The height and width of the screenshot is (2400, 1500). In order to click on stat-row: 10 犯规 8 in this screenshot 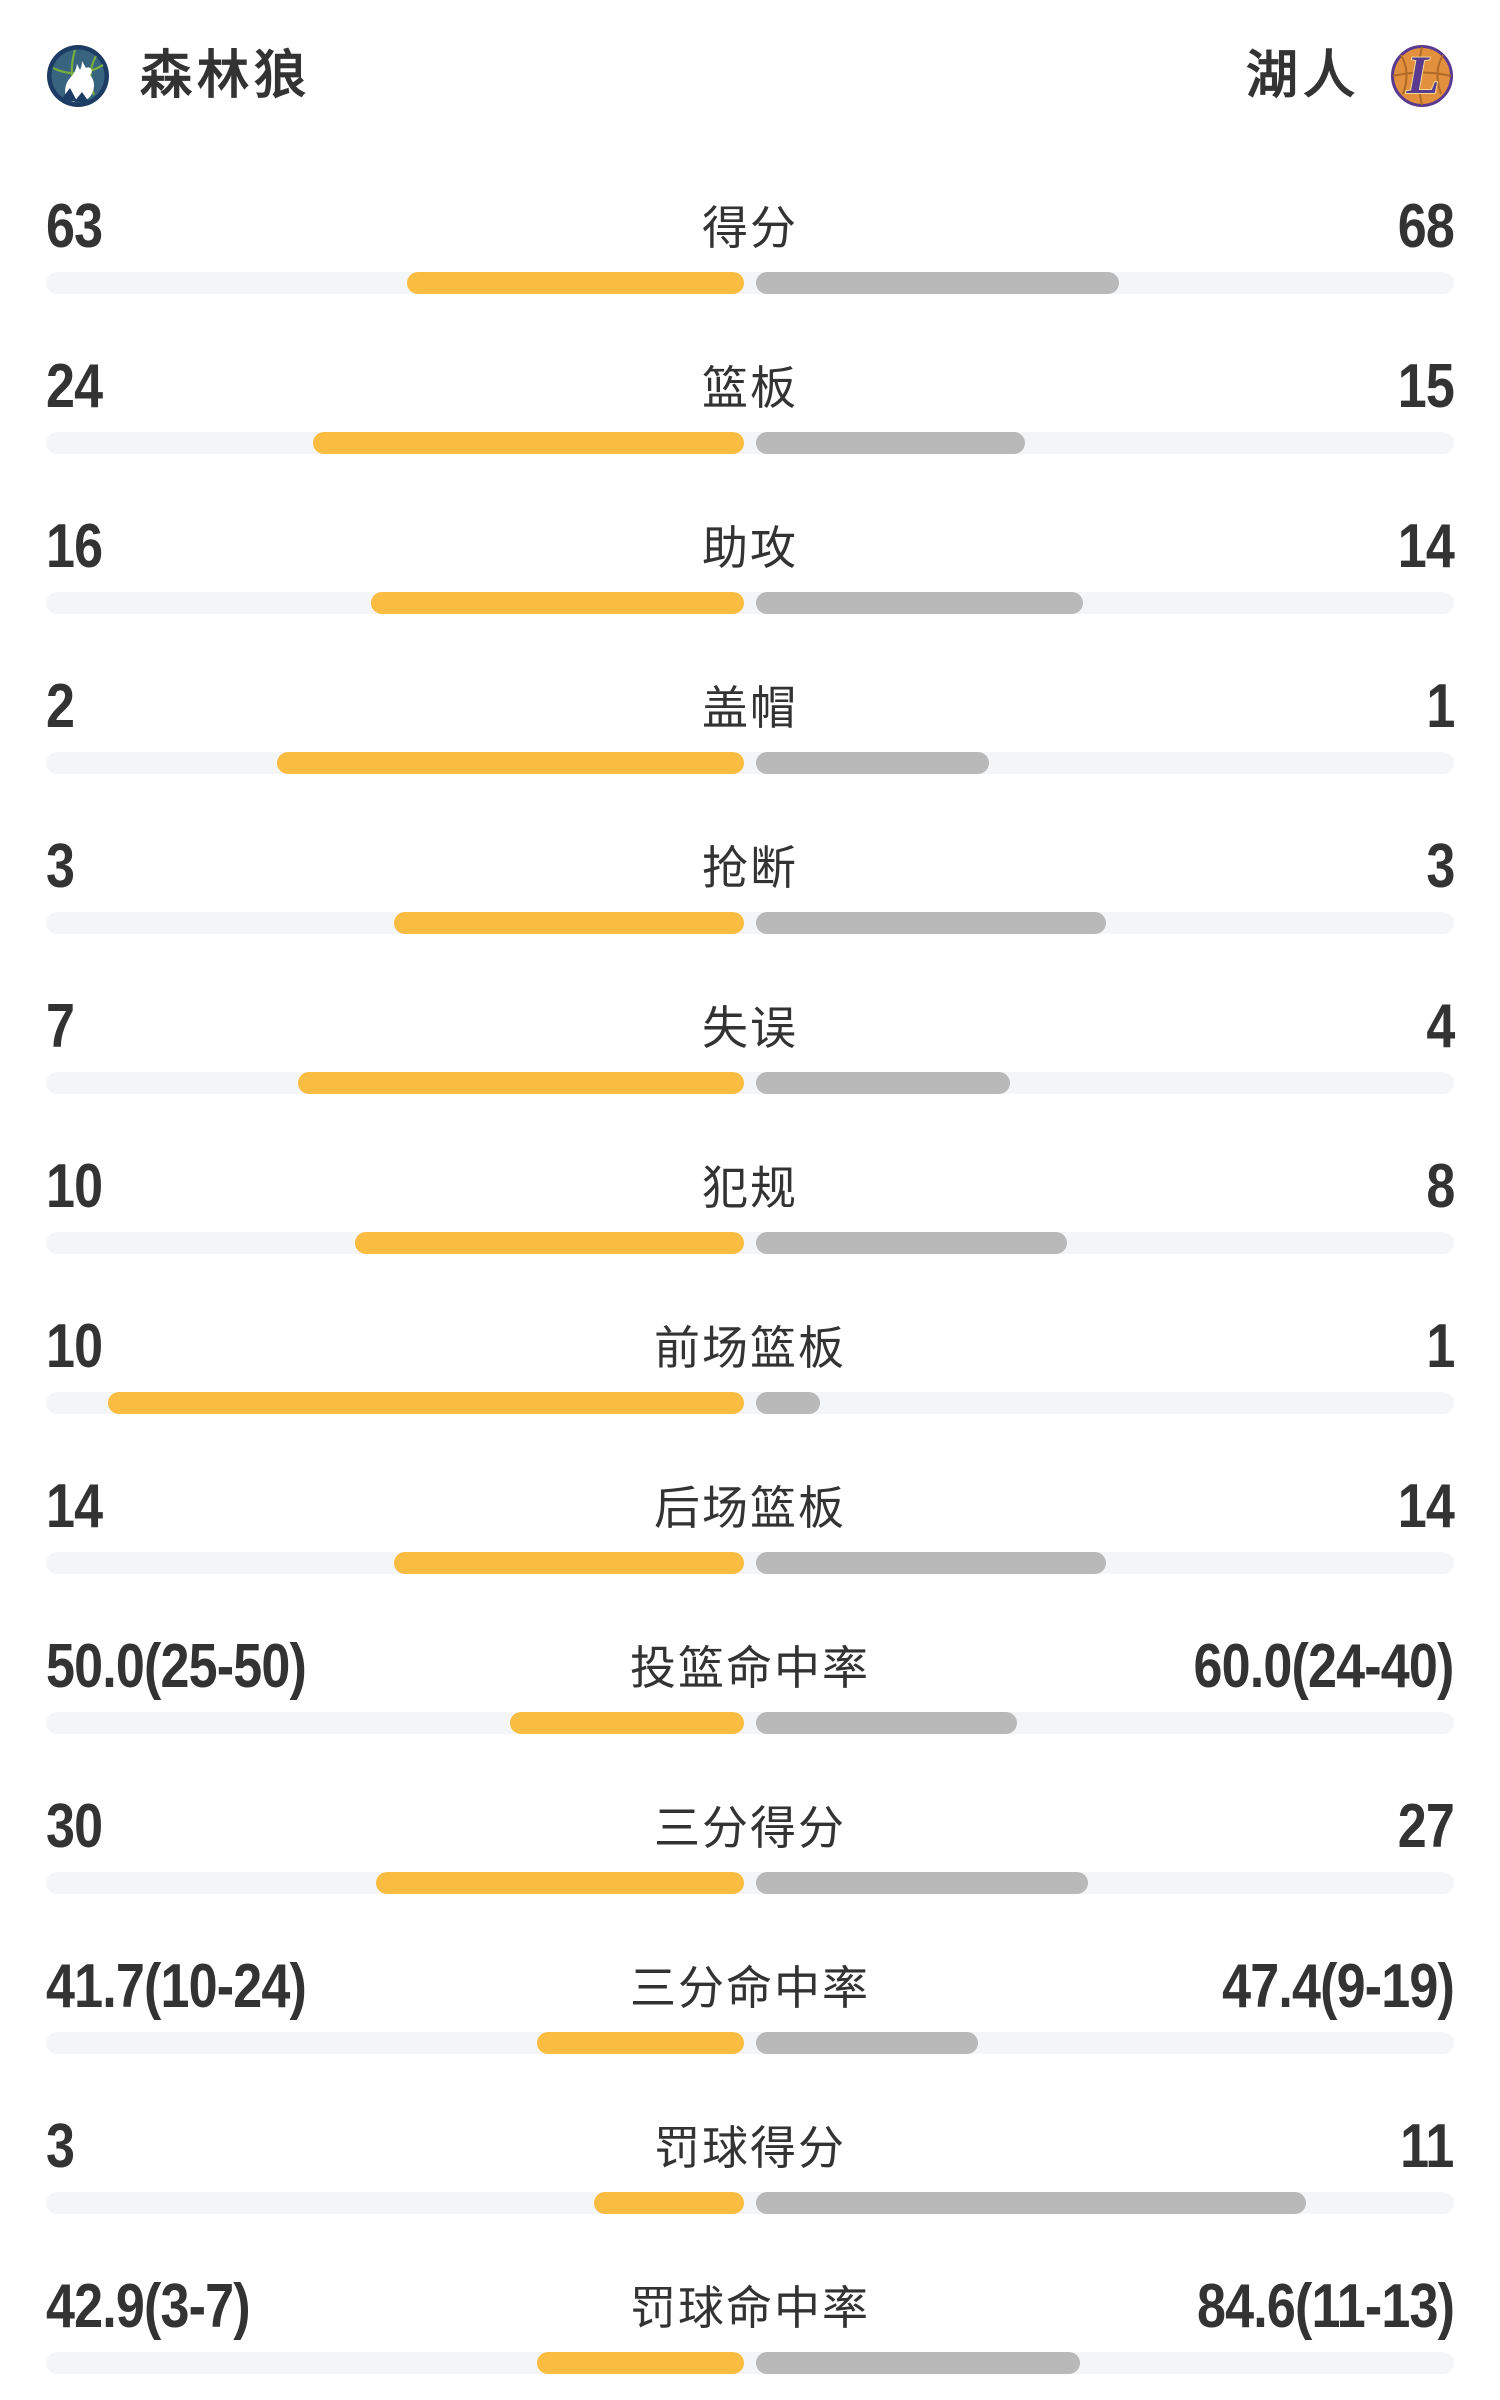, I will do `click(750, 1203)`.